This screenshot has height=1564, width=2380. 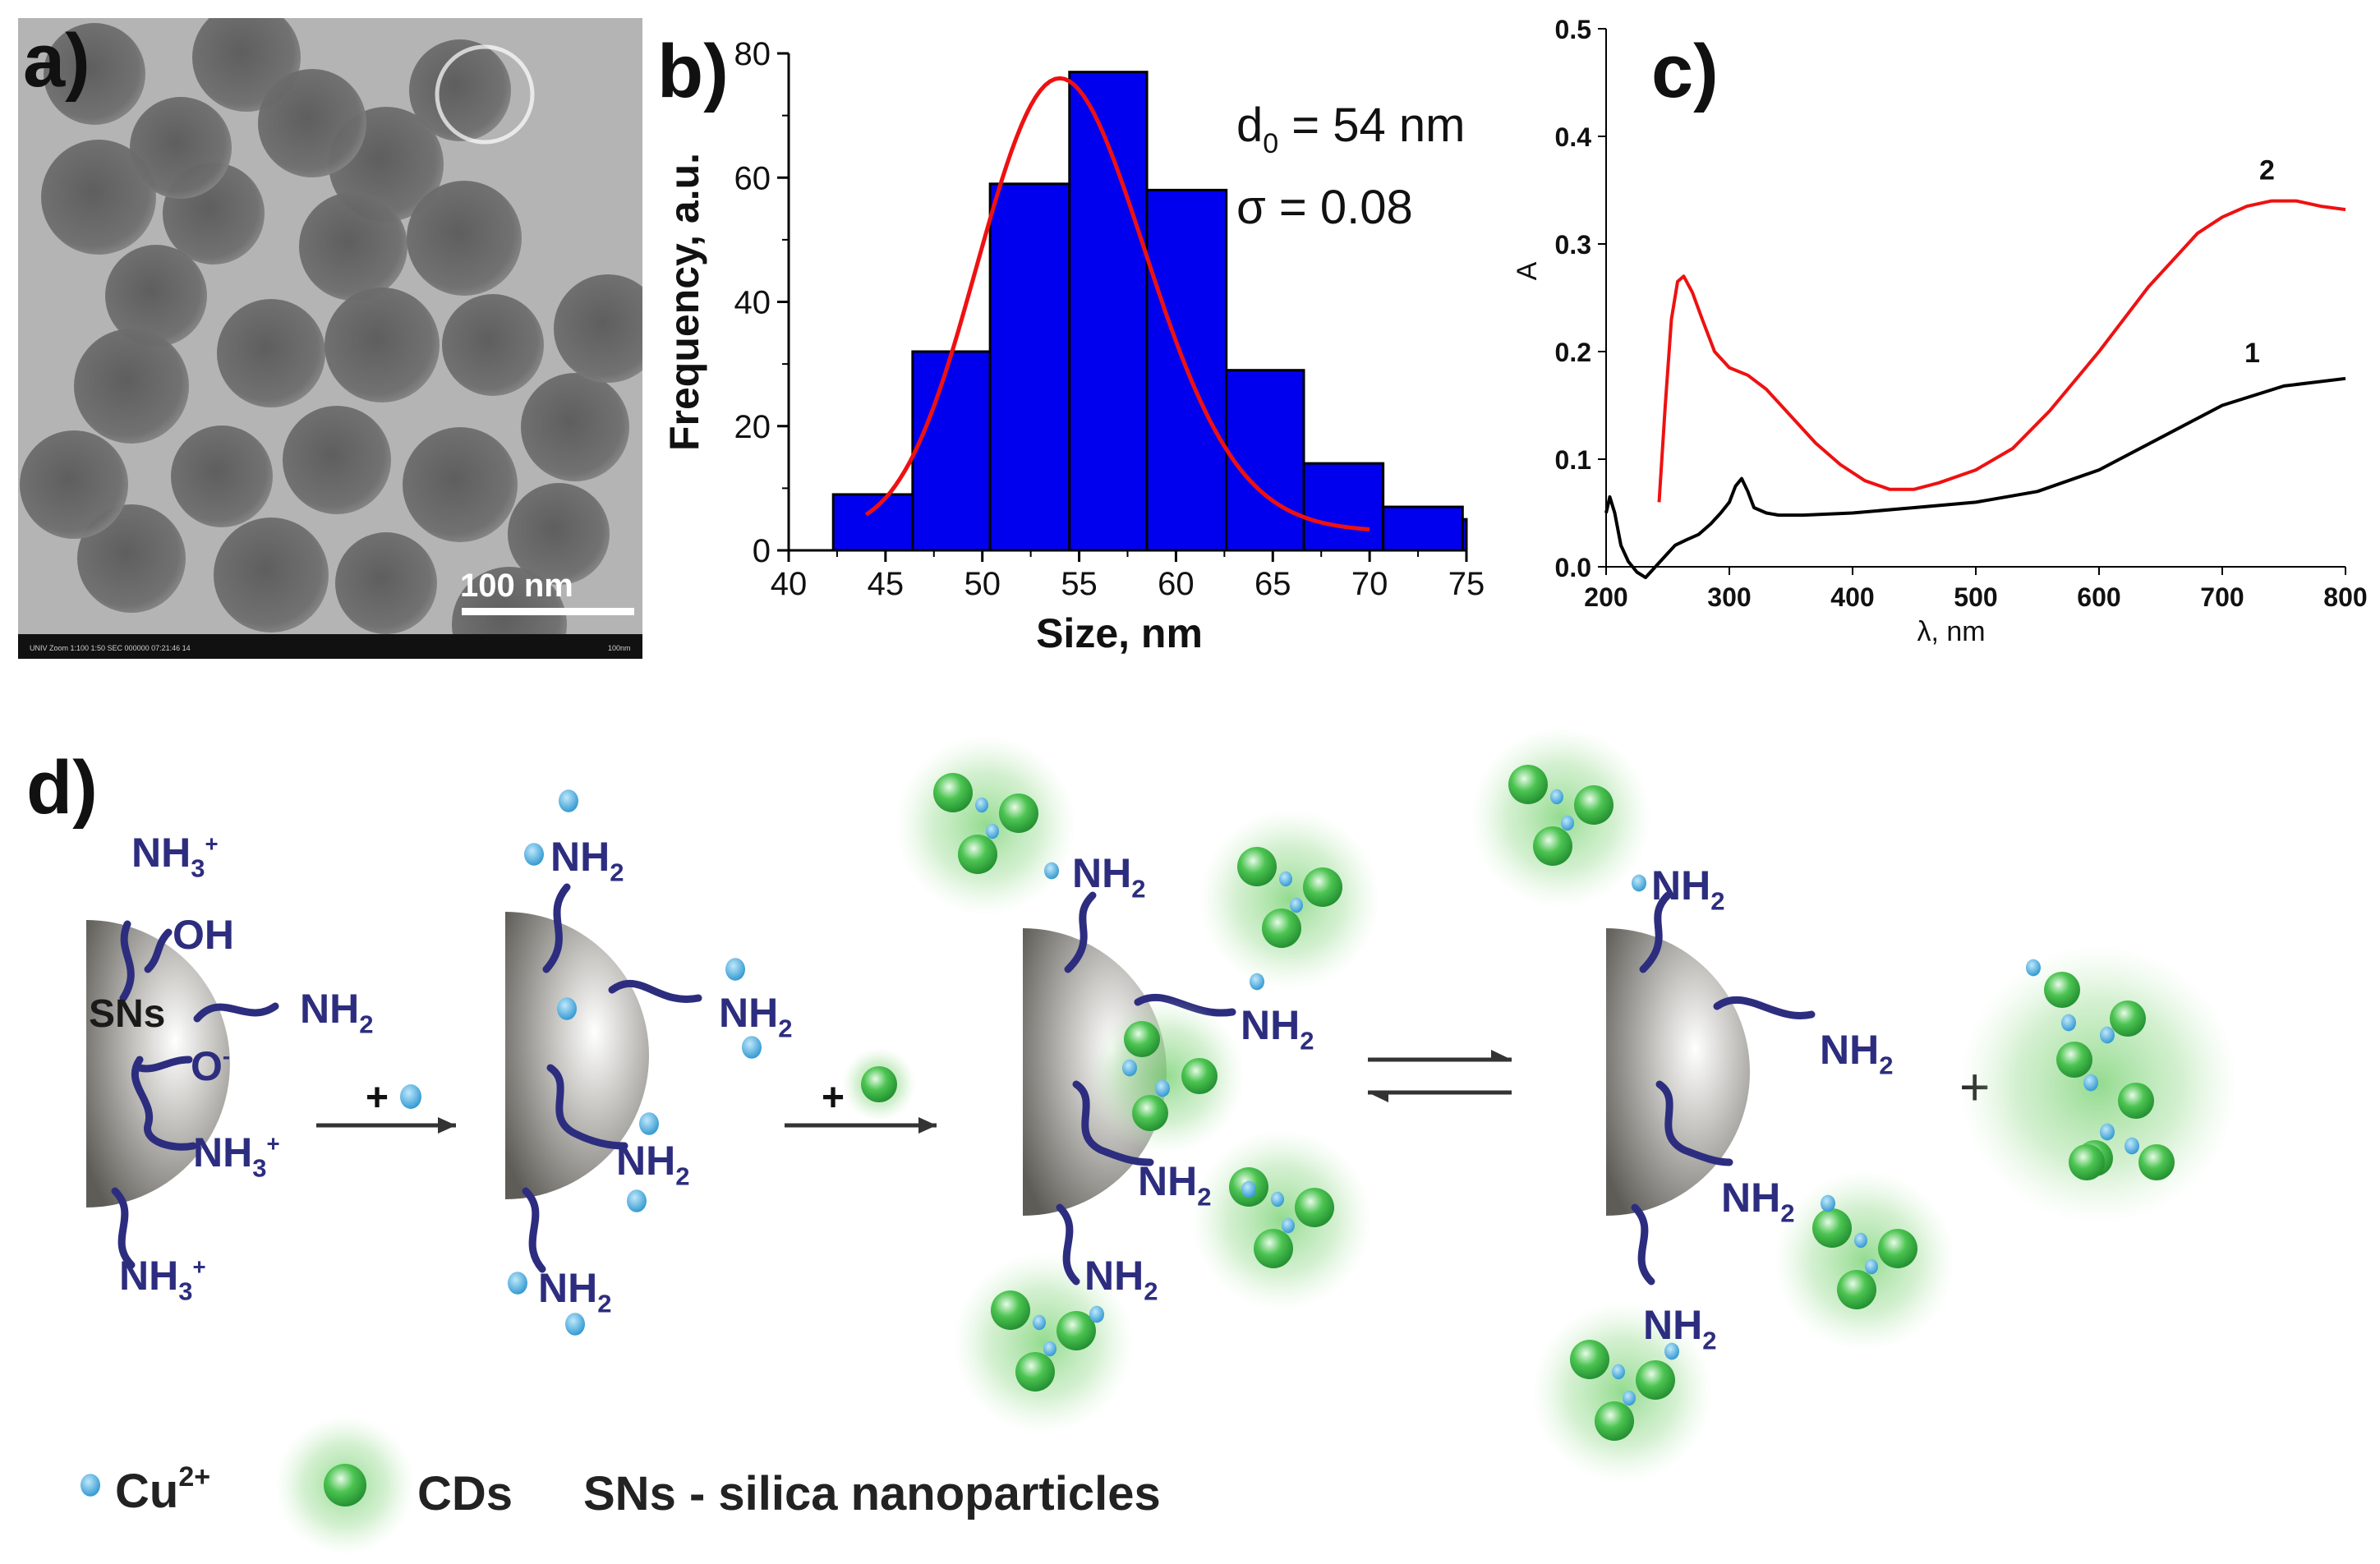 I want to click on y-tick-label: 80, so click(x=752, y=54).